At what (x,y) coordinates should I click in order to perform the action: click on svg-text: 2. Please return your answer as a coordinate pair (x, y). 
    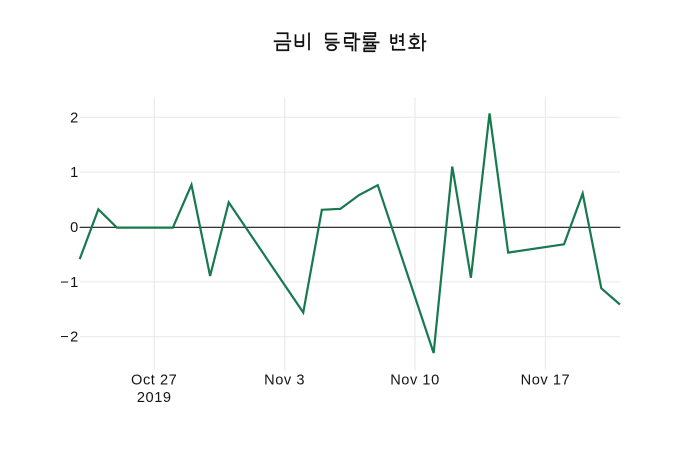
    Looking at the image, I should click on (75, 118).